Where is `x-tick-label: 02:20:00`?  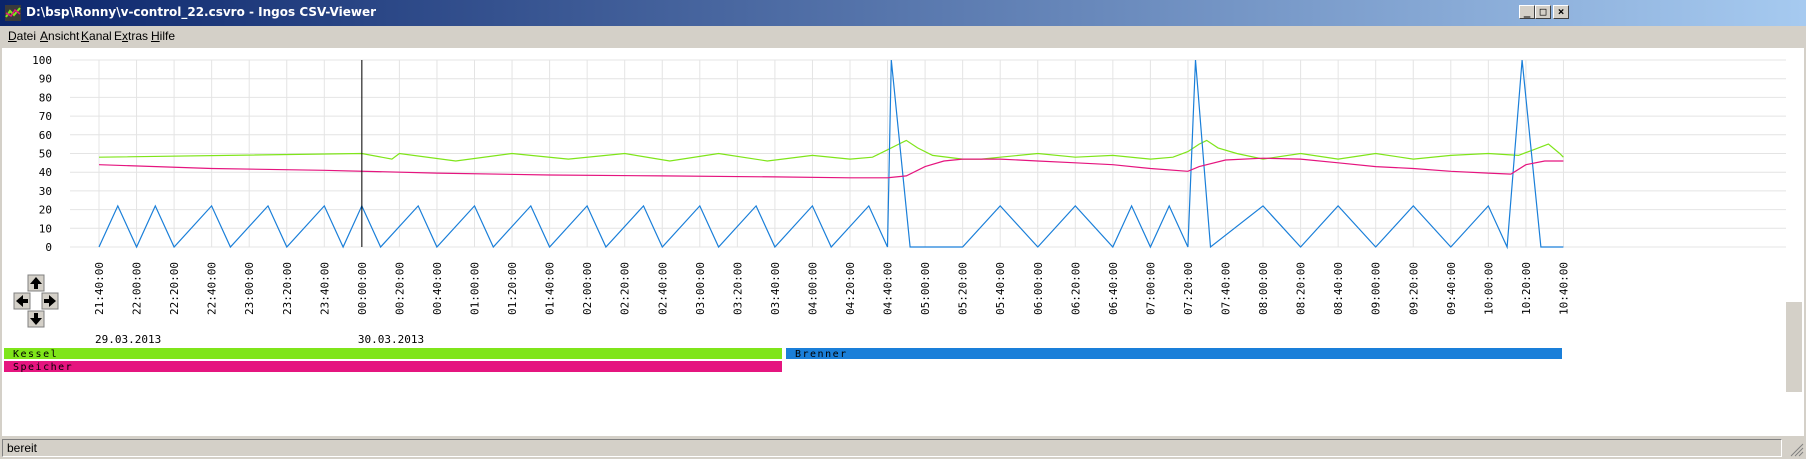
x-tick-label: 02:20:00 is located at coordinates (625, 288).